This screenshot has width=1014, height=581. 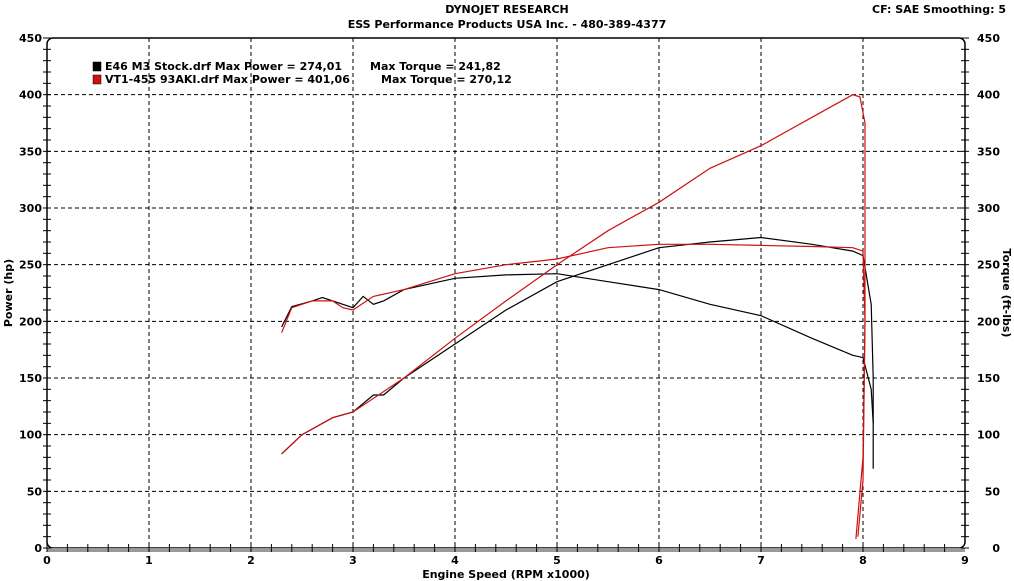 What do you see at coordinates (557, 560) in the screenshot?
I see `x-tick-label: 5` at bounding box center [557, 560].